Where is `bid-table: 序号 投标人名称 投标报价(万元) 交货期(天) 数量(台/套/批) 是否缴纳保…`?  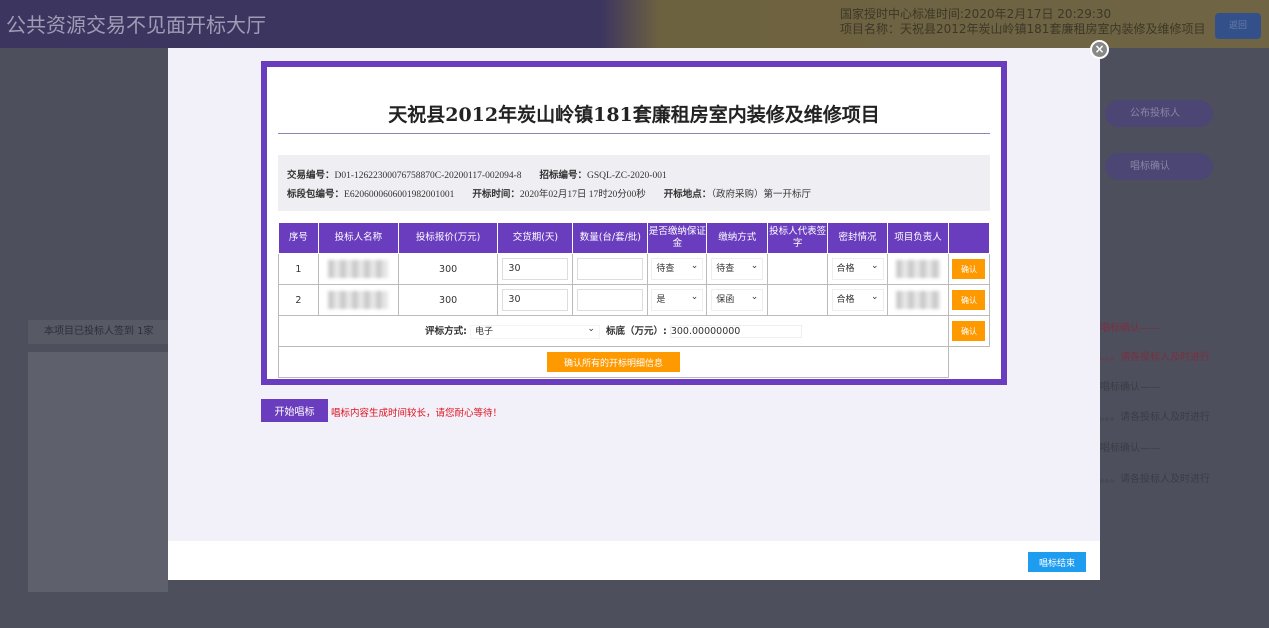
bid-table: 序号 投标人名称 投标报价(万元) 交货期(天) 数量(台/套/批) 是否缴纳保… is located at coordinates (634, 300).